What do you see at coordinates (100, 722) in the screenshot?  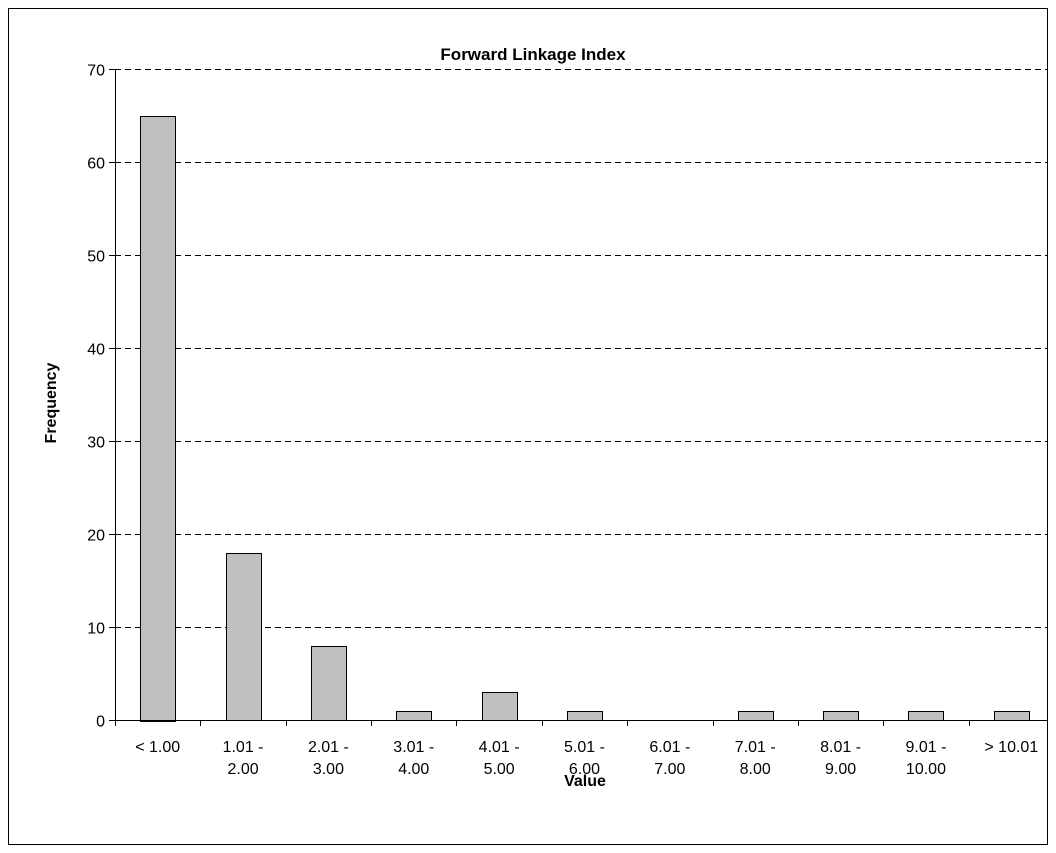 I see `y-tick-label: 0` at bounding box center [100, 722].